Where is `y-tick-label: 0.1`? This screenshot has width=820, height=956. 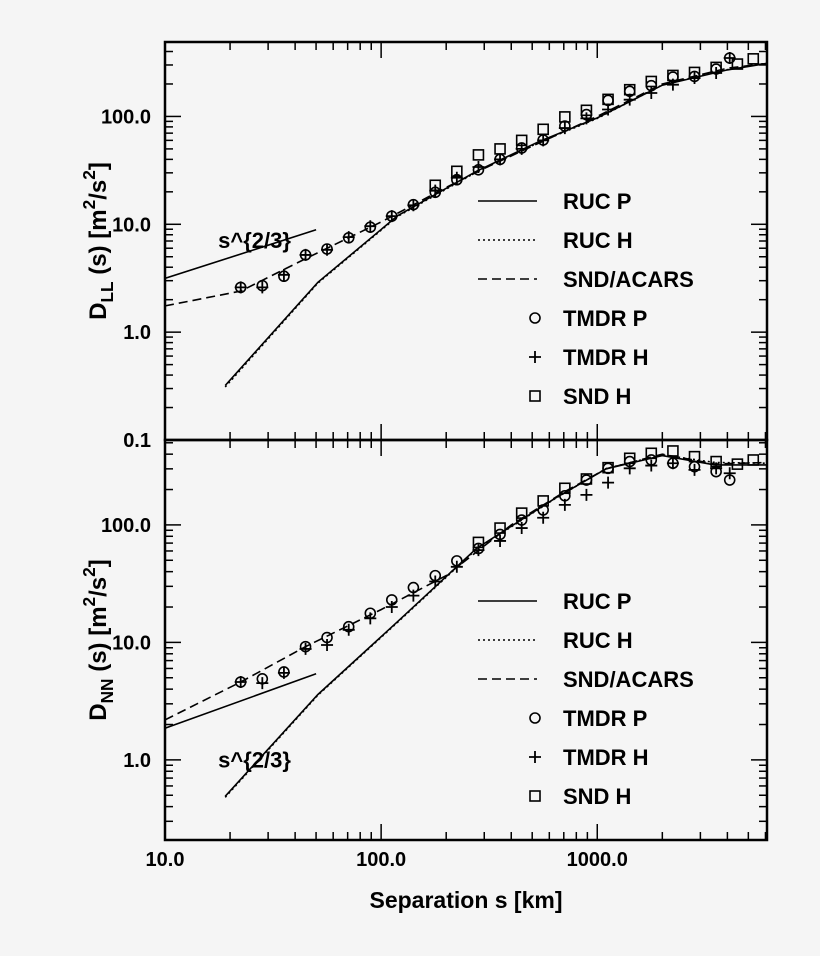
y-tick-label: 0.1 is located at coordinates (137, 441).